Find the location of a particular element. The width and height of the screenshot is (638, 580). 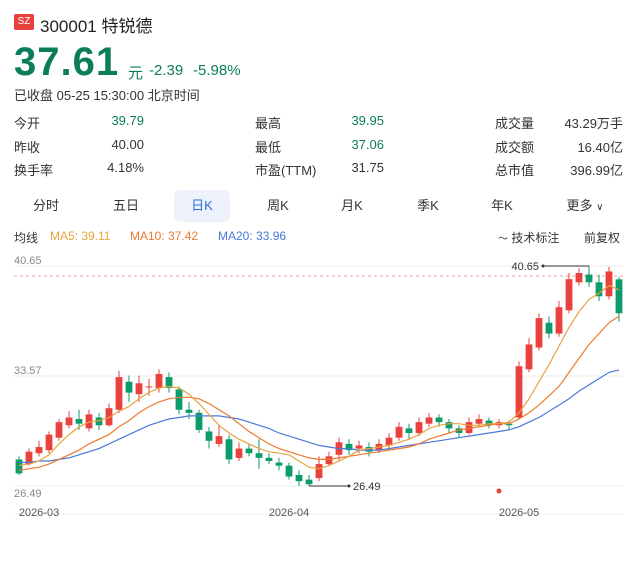

tab-quarterly-k: 季K is located at coordinates (428, 205).